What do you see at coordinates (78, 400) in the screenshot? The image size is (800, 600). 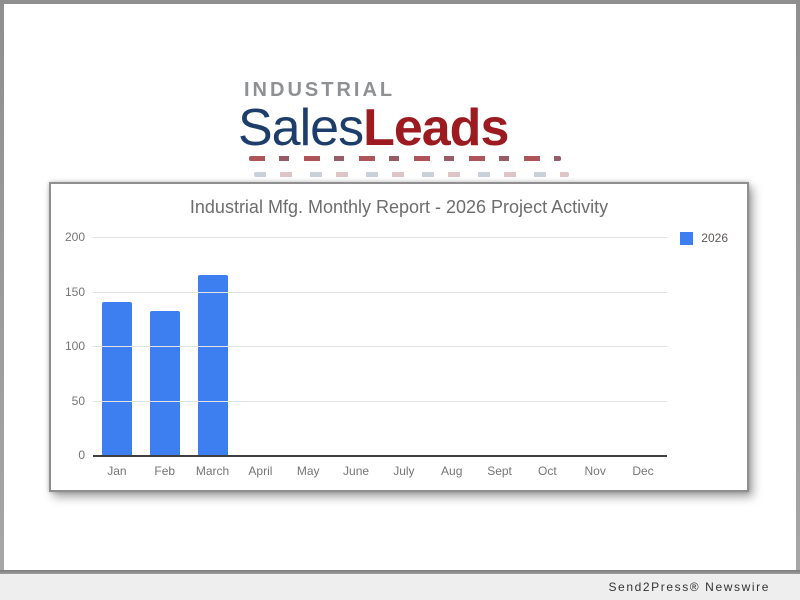 I see `y-tick-50: 50` at bounding box center [78, 400].